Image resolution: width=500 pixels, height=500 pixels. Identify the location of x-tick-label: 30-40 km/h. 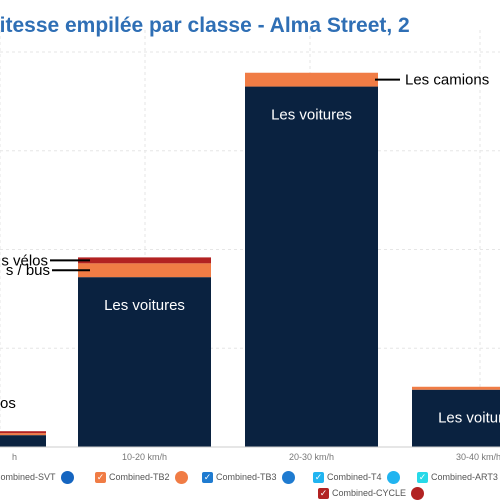
(478, 457).